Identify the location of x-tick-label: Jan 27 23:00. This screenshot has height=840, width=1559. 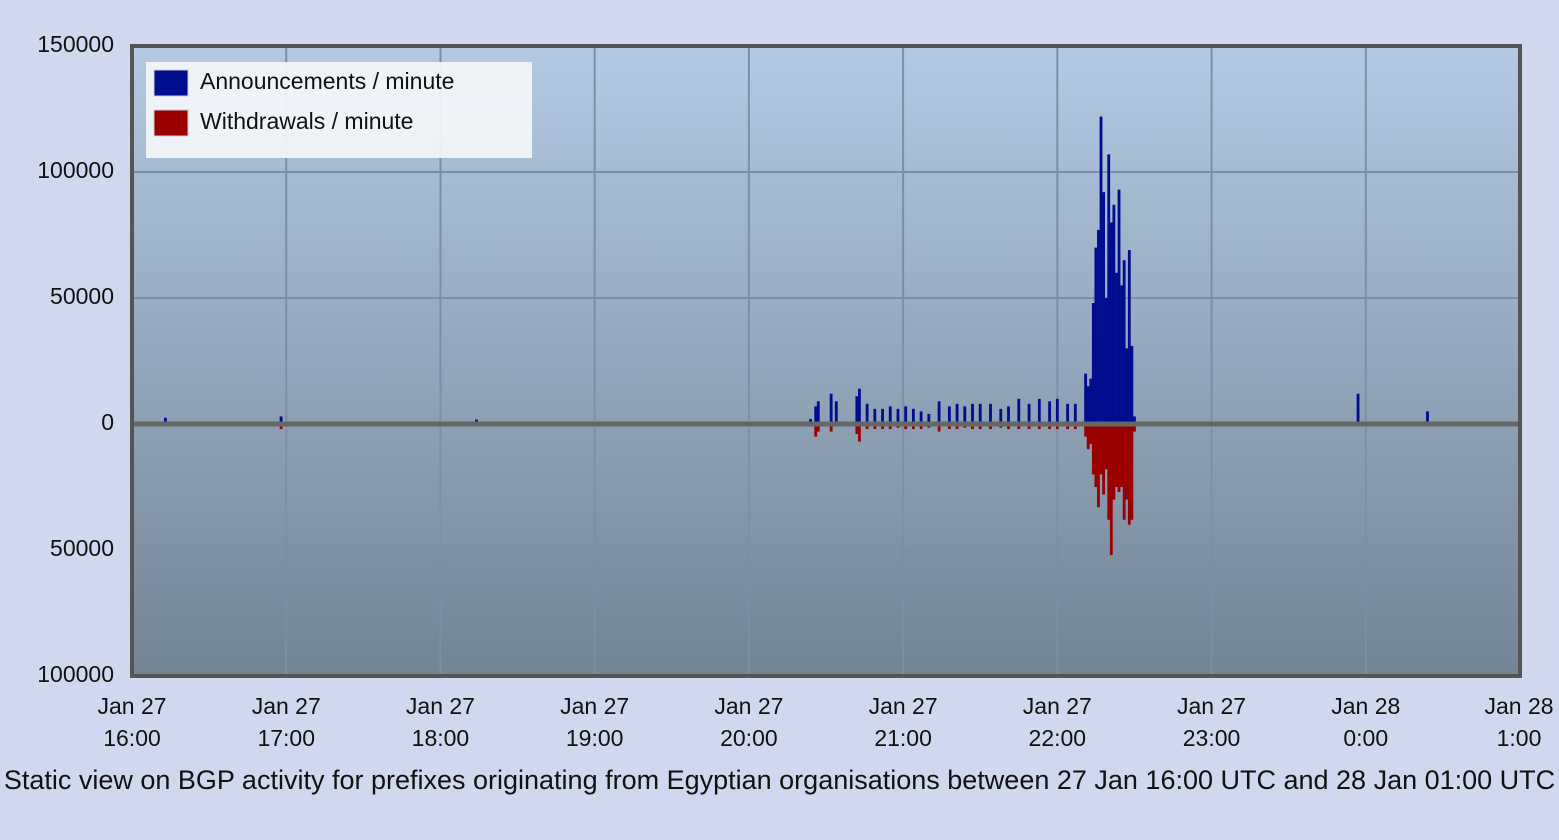
(1212, 722).